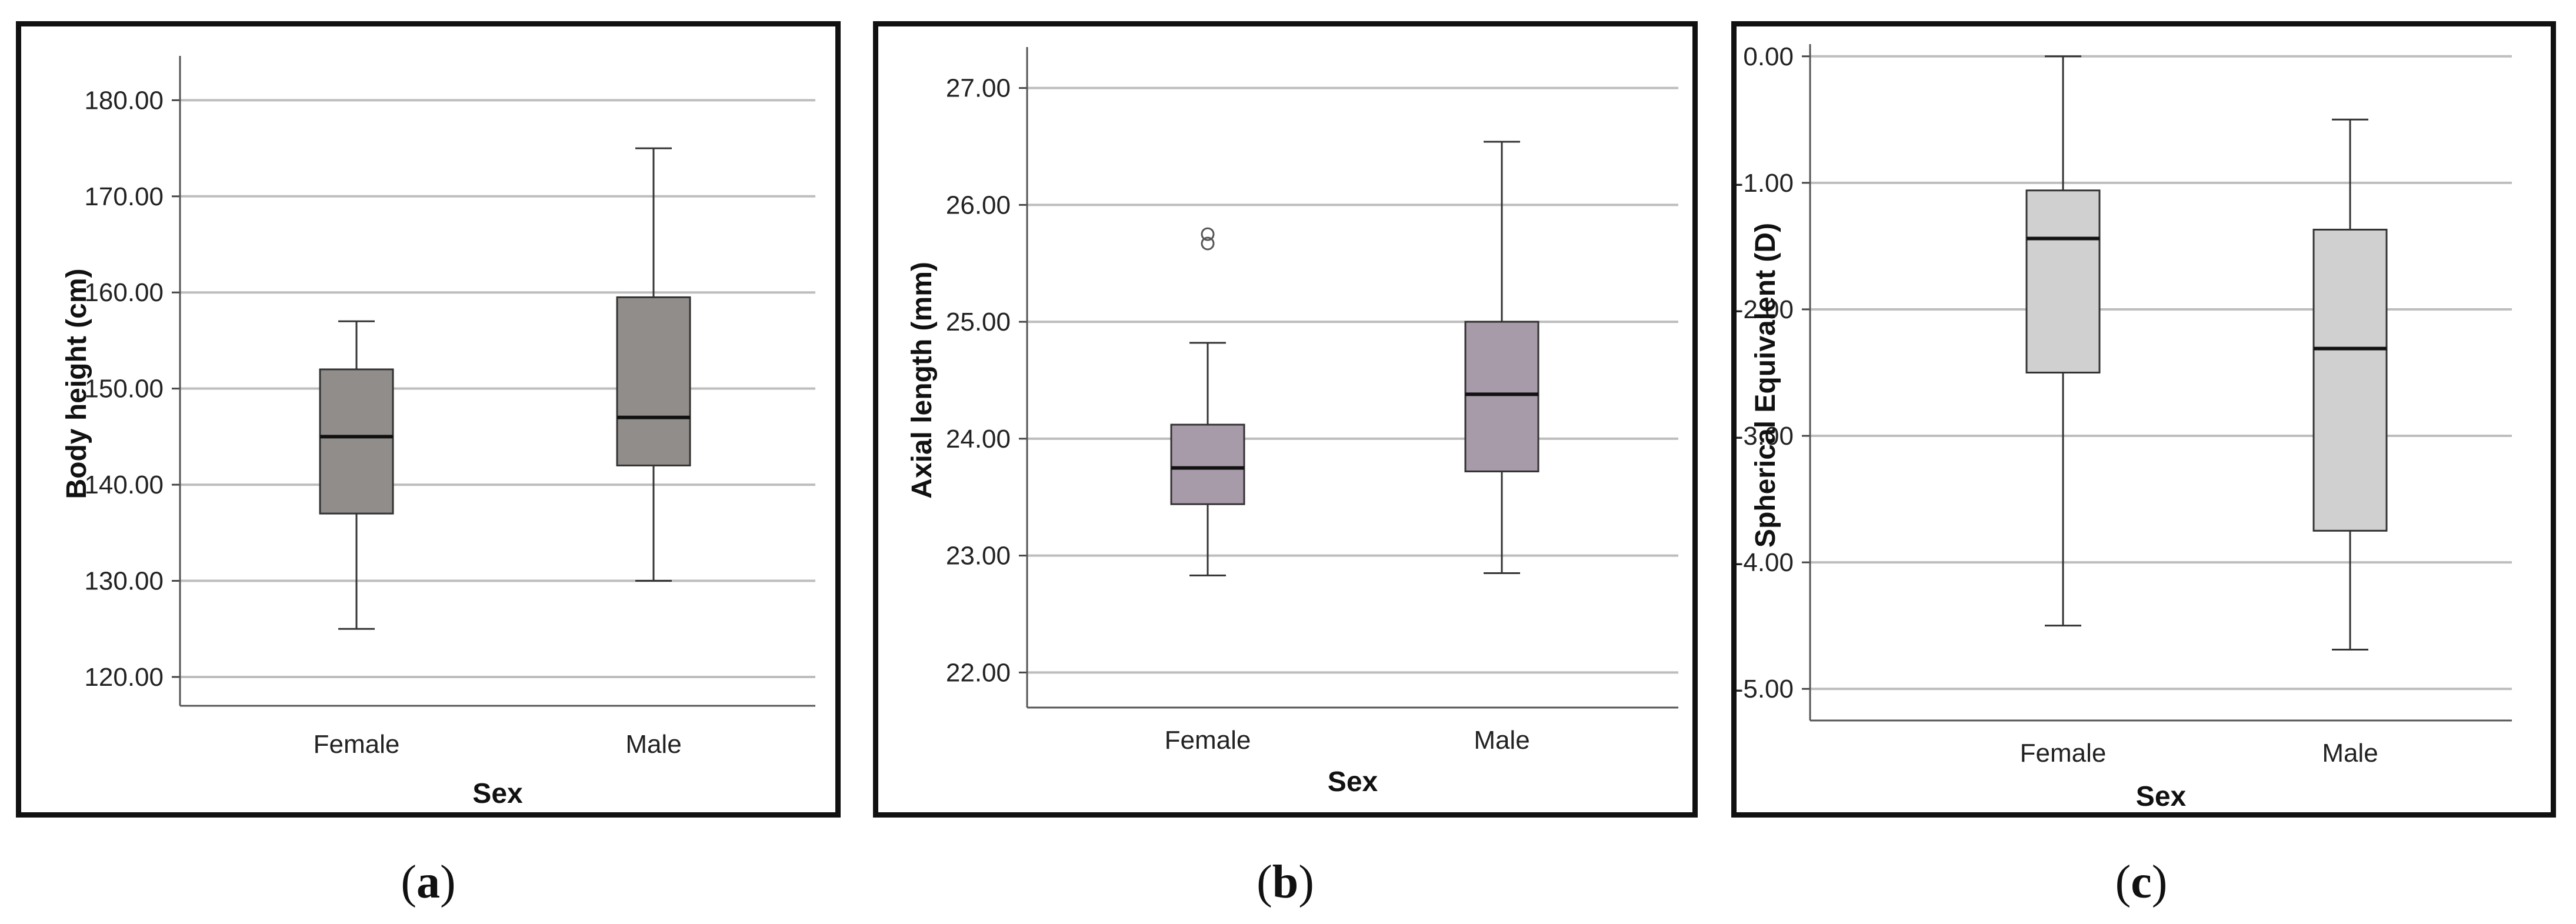  I want to click on y-tick-label: -4.00, so click(1766, 562).